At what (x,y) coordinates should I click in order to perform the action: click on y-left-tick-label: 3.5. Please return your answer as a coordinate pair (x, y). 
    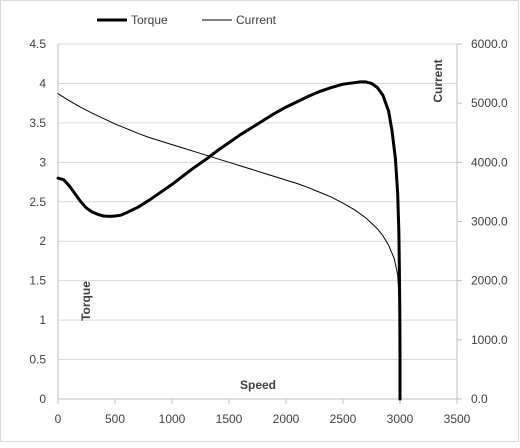
    Looking at the image, I should click on (37, 123).